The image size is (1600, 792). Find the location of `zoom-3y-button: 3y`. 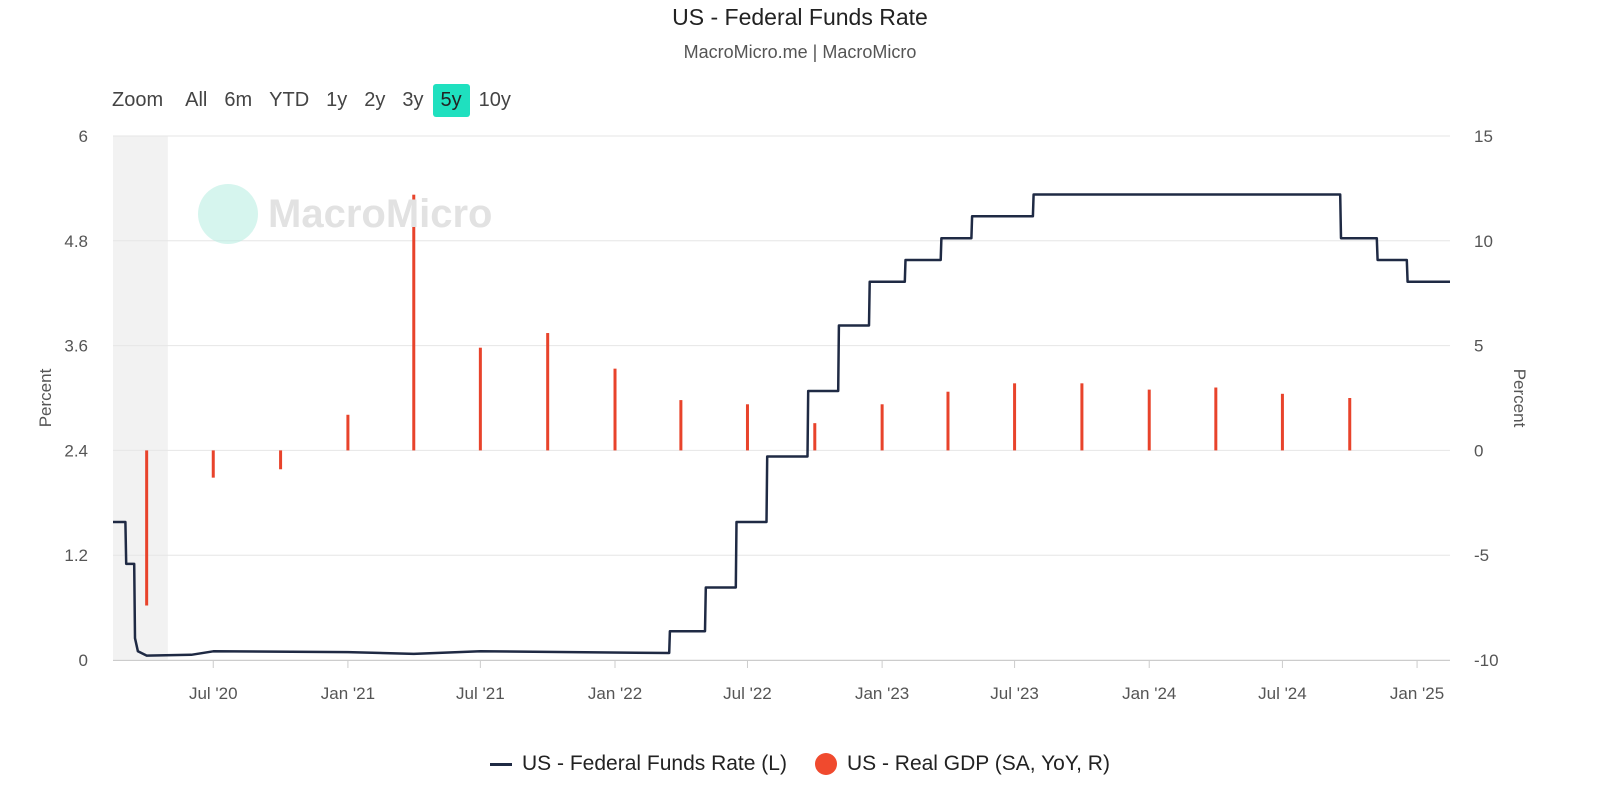

zoom-3y-button: 3y is located at coordinates (413, 99).